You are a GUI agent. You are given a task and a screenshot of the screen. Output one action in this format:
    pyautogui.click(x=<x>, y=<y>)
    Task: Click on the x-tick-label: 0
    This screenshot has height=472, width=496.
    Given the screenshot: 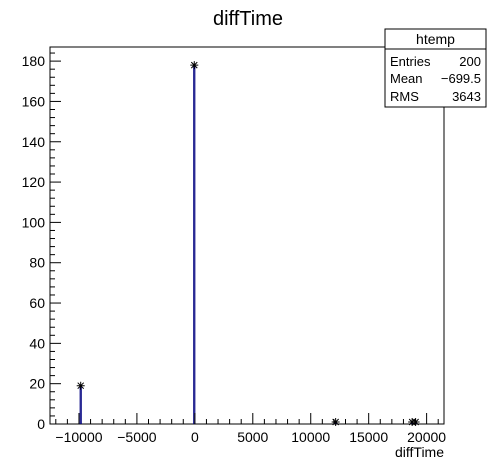 What is the action you would take?
    pyautogui.click(x=195, y=437)
    